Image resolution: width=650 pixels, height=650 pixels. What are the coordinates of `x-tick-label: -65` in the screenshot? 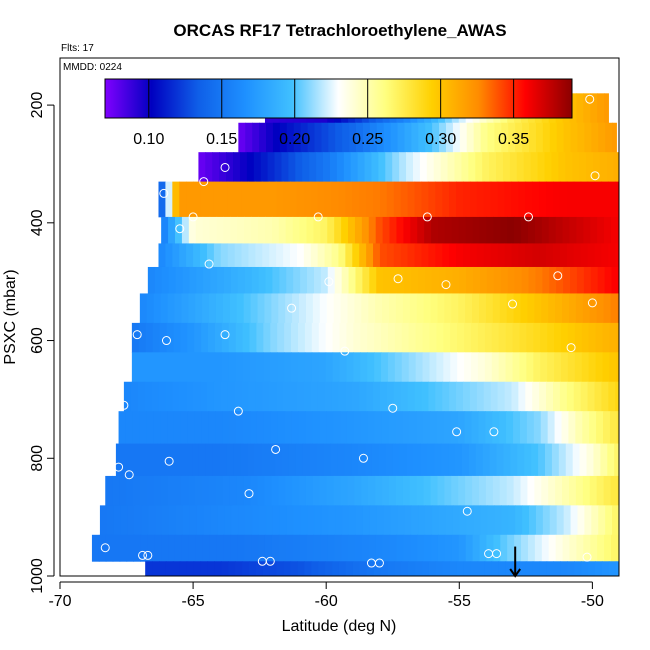 It's located at (193, 601).